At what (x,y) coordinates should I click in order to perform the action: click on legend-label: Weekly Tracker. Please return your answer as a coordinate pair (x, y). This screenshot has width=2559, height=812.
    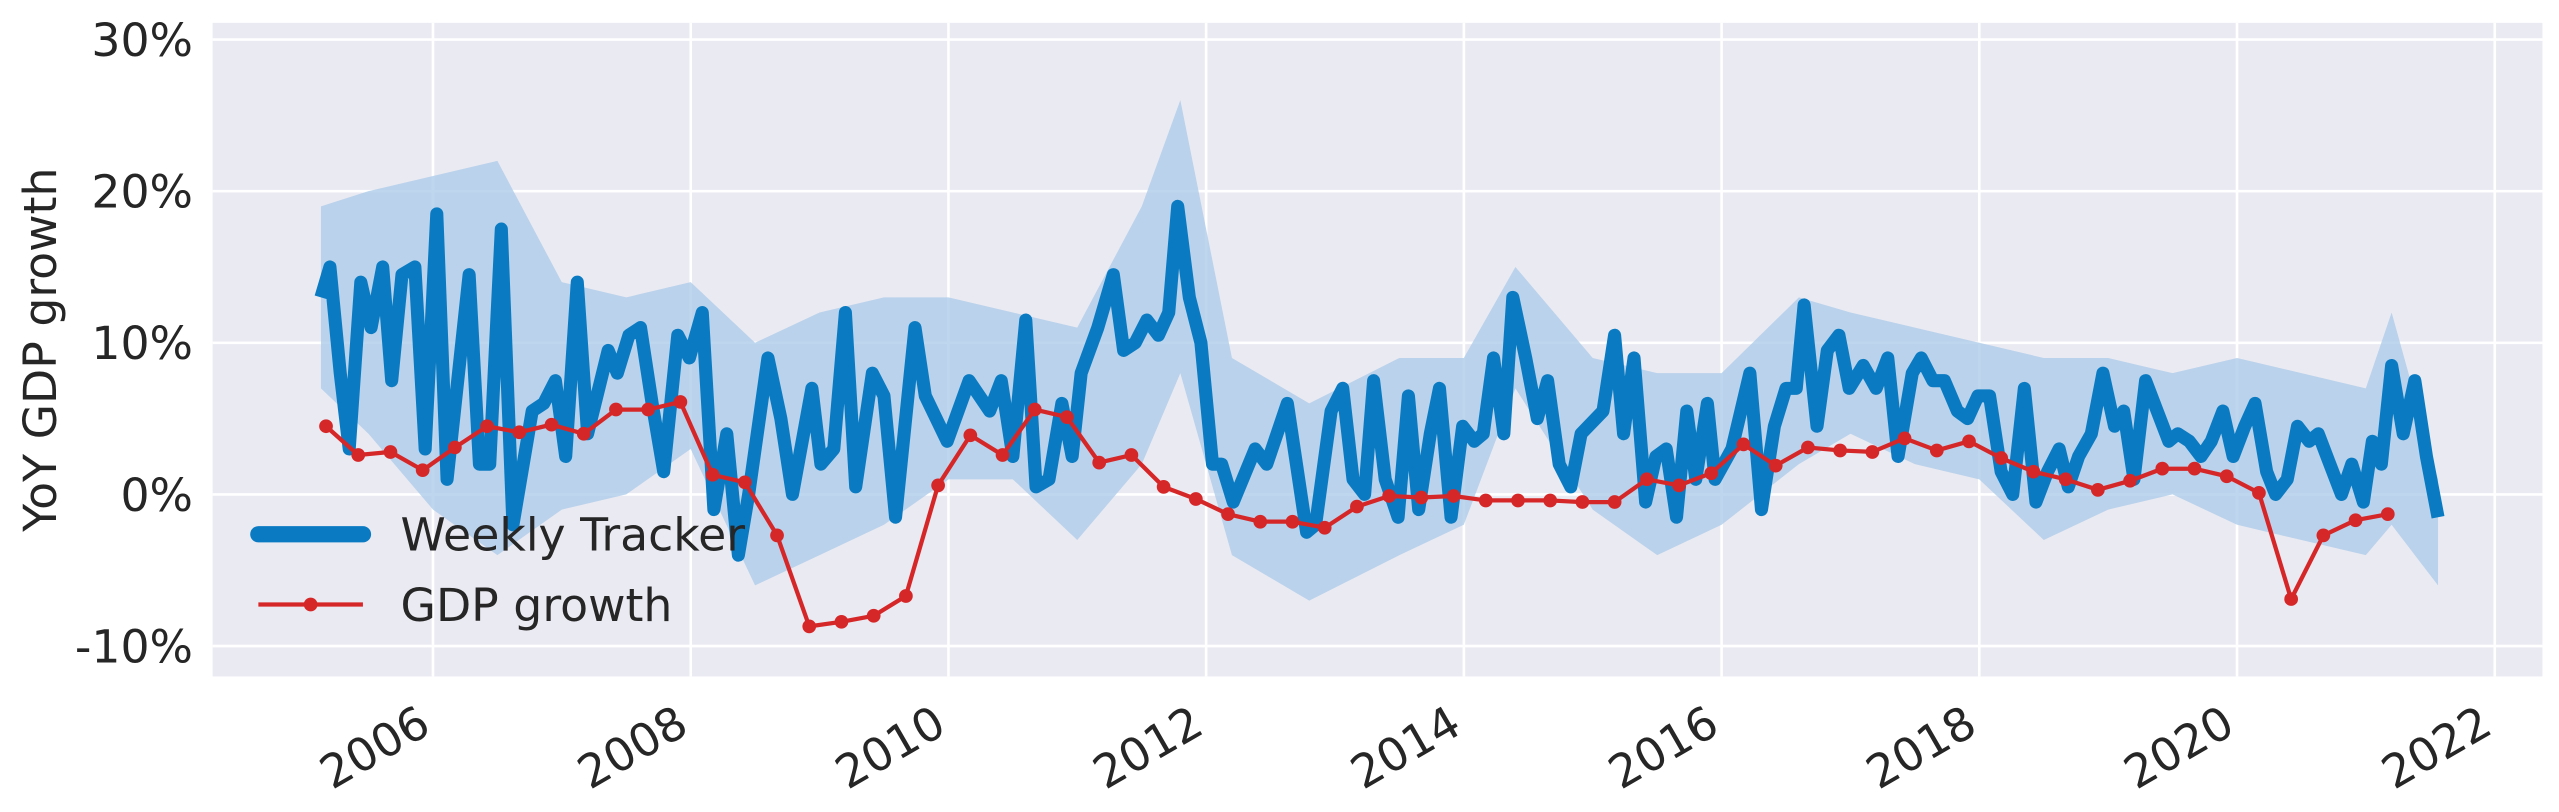
    Looking at the image, I should click on (573, 535).